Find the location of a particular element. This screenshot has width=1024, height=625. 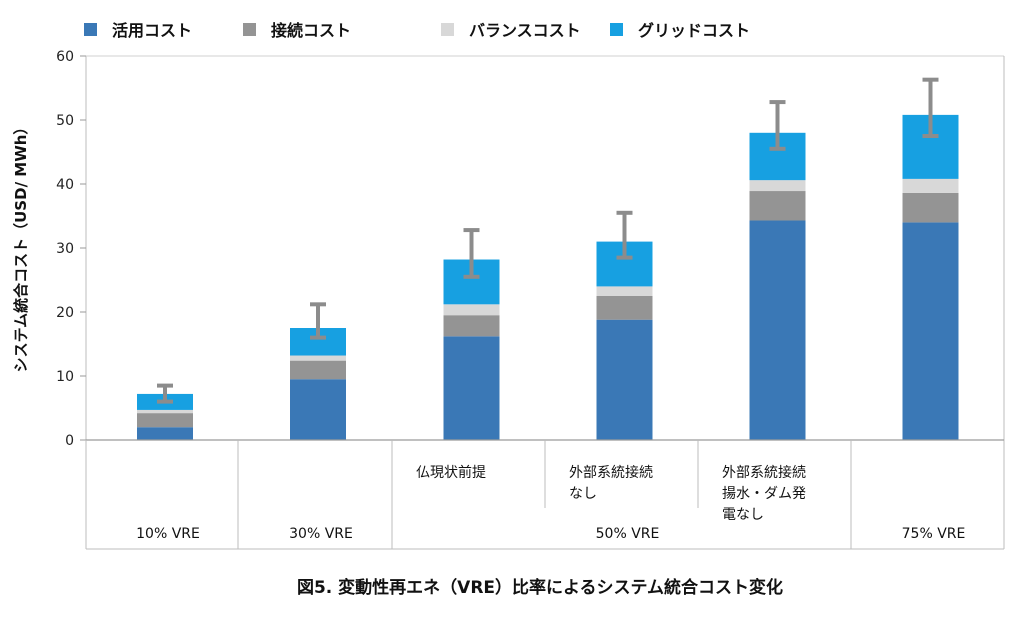

category-label-5: 外部系統接続揚水・ダム発電なし is located at coordinates (764, 493).